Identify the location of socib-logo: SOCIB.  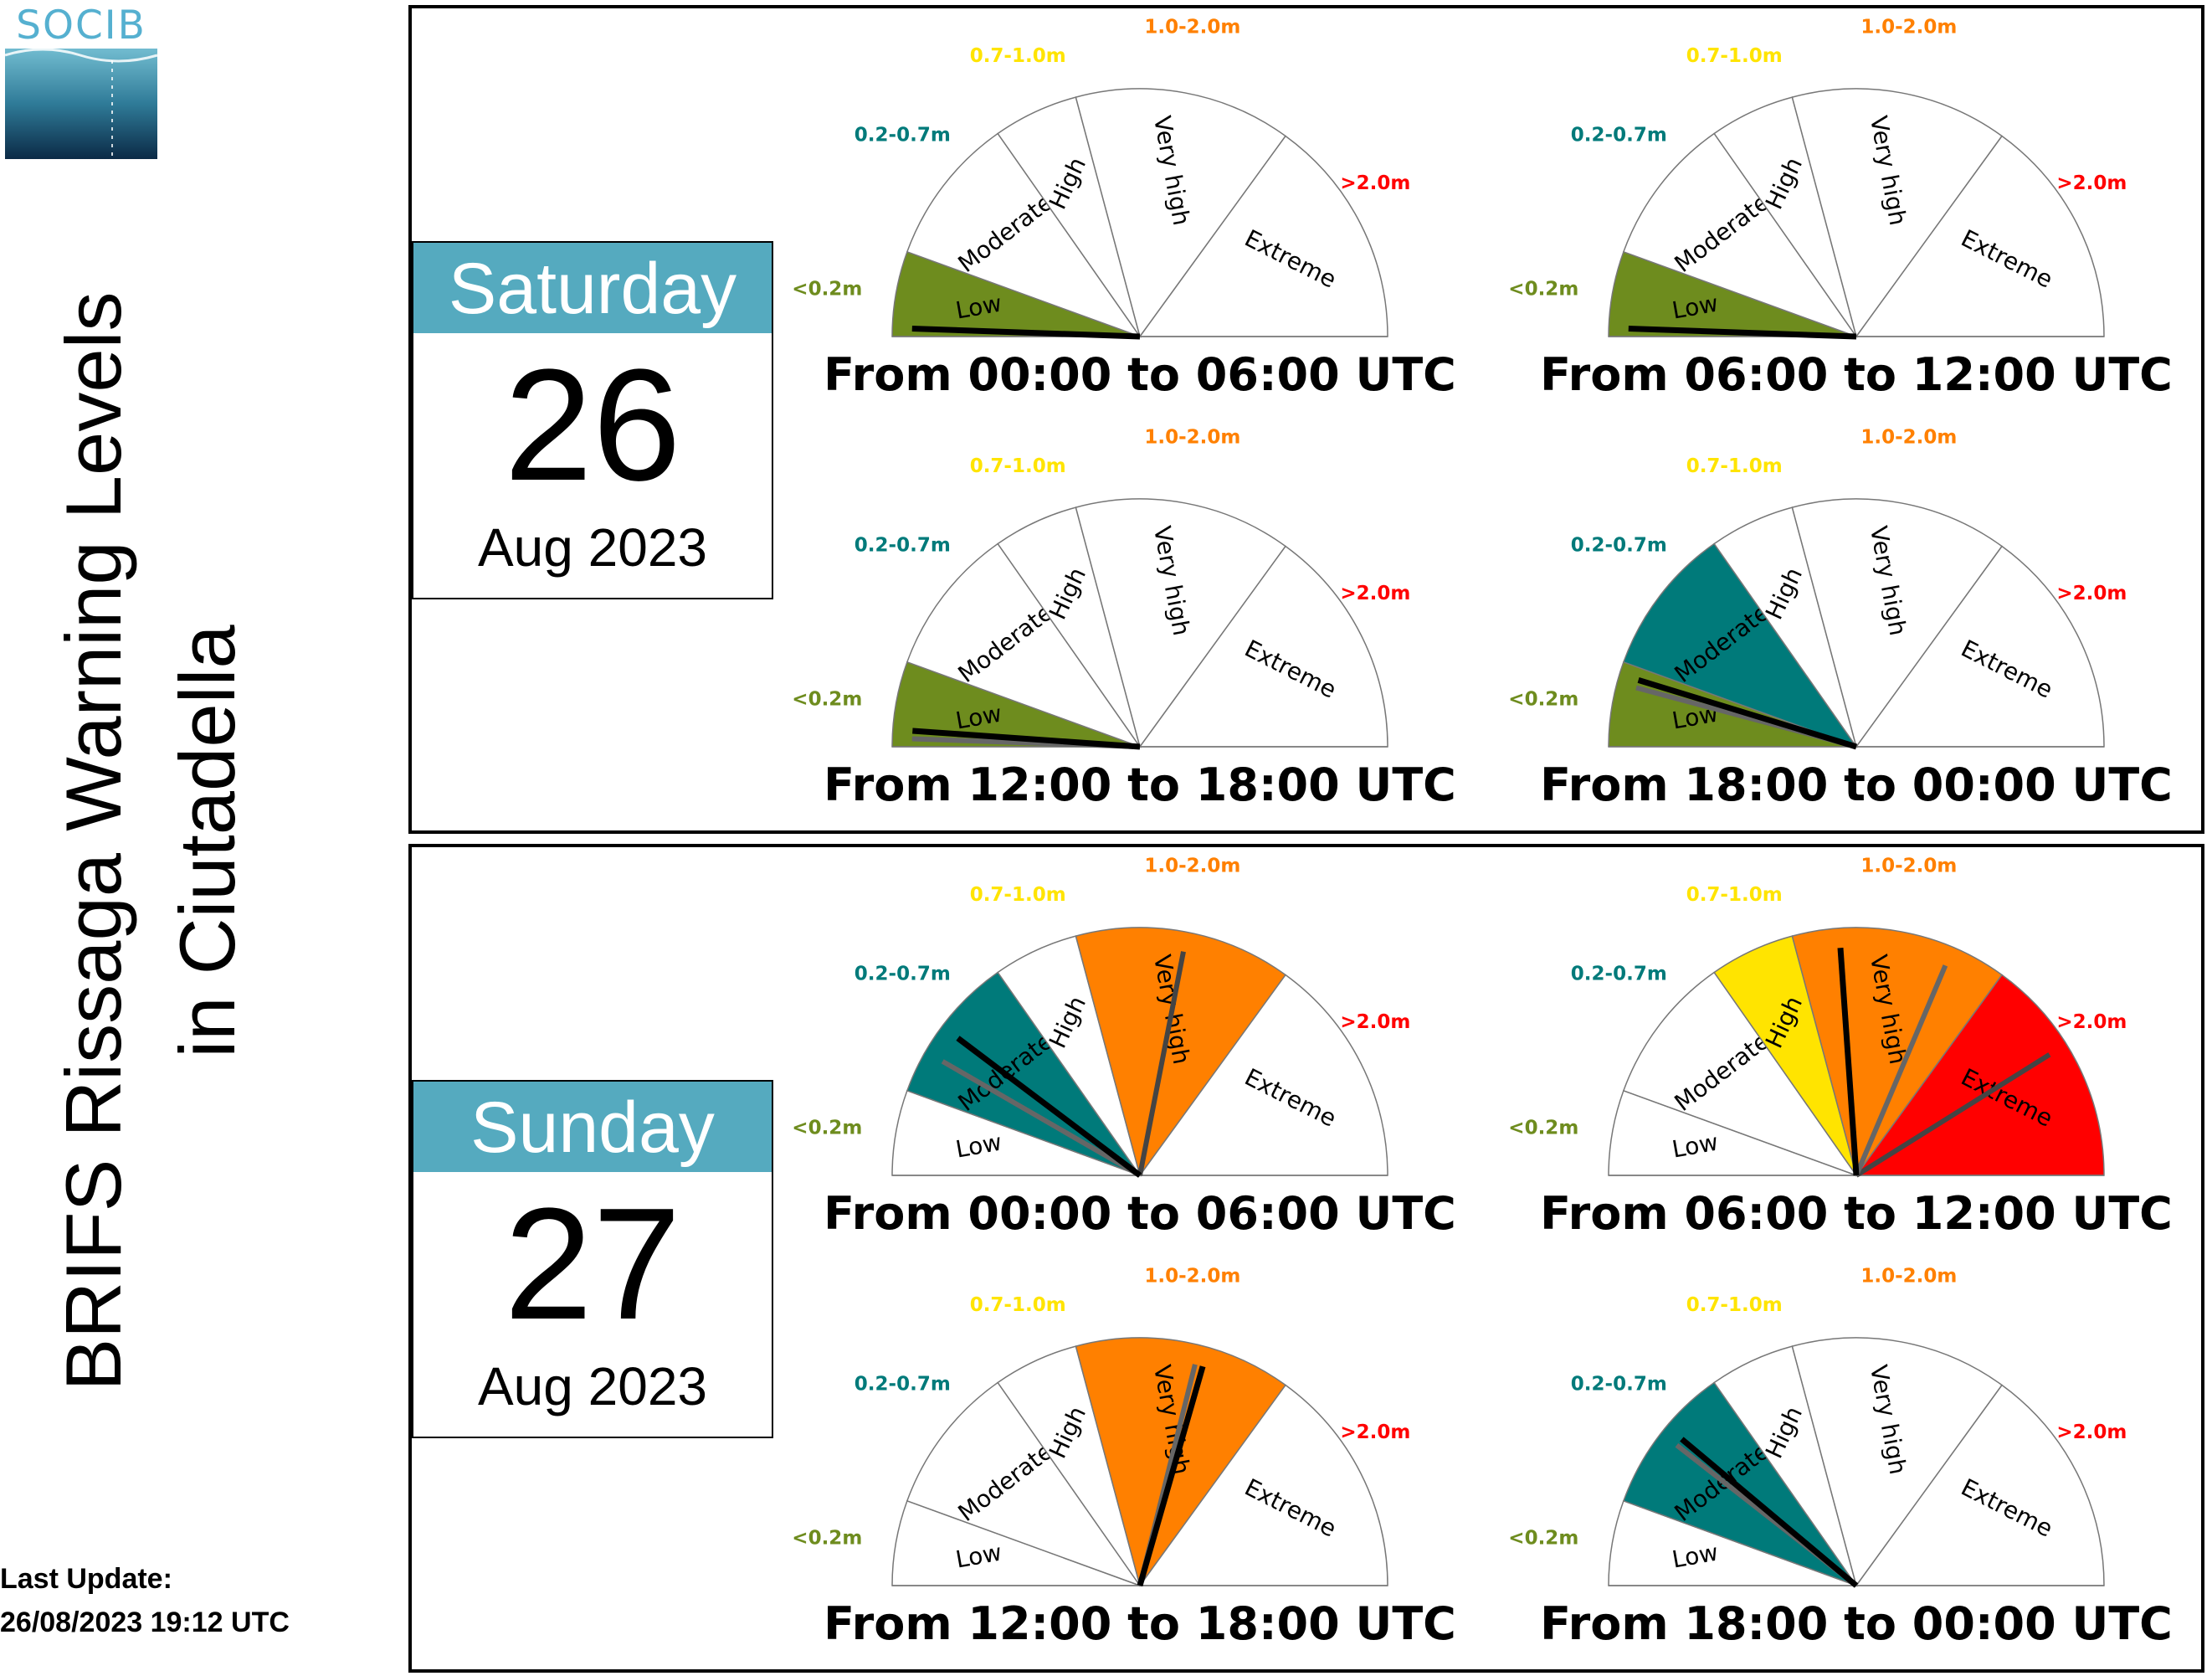
(81, 82).